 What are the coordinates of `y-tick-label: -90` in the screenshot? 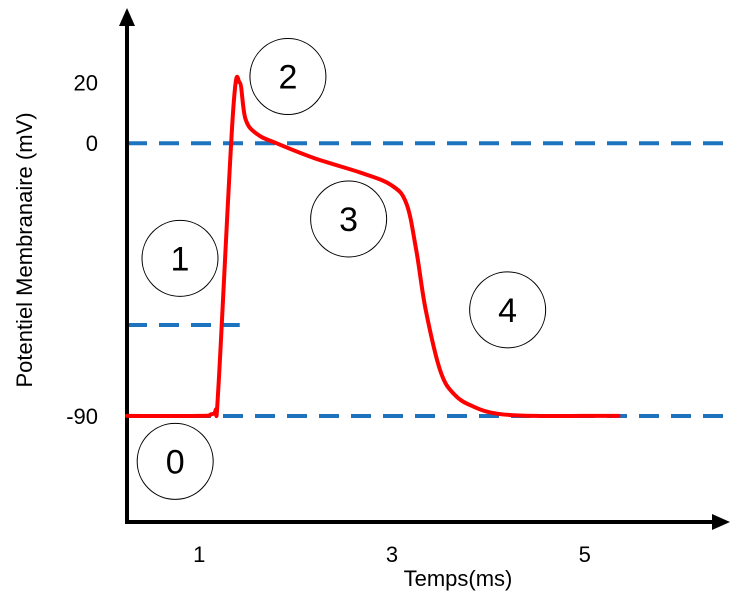 It's located at (82, 416).